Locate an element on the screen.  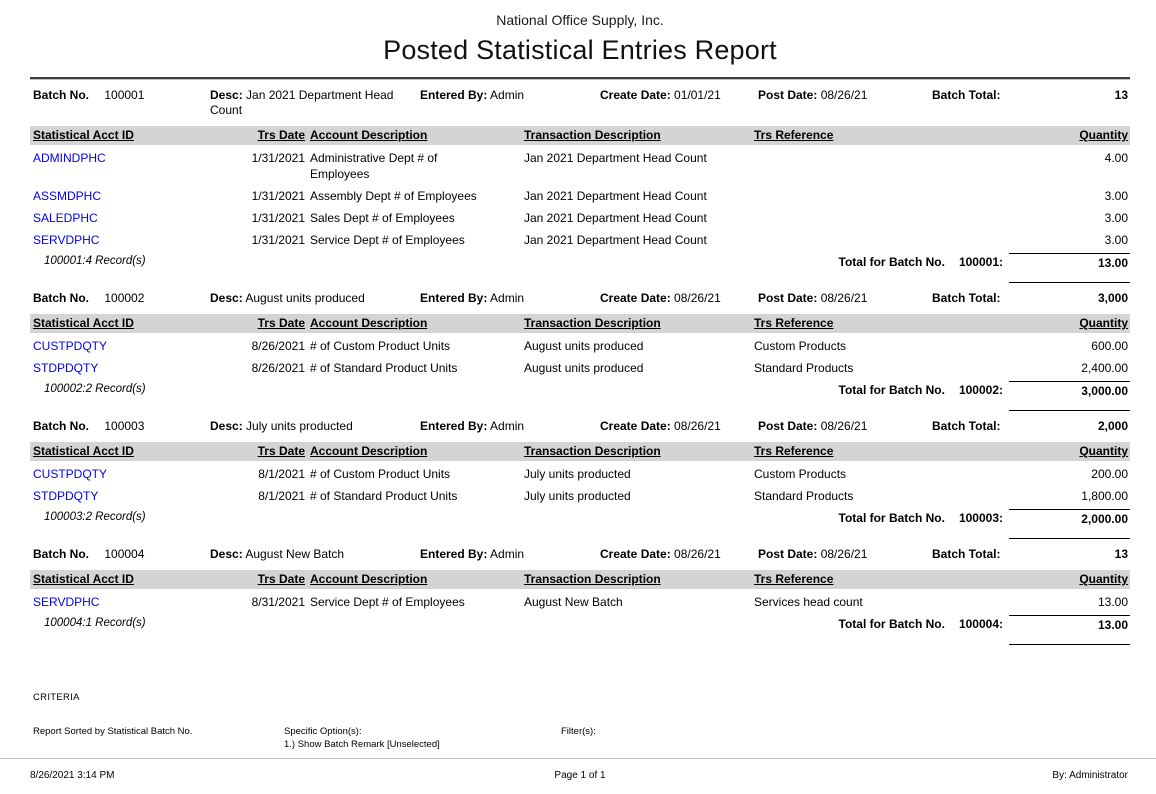
quantity-cell: 4.00 is located at coordinates (1116, 158).